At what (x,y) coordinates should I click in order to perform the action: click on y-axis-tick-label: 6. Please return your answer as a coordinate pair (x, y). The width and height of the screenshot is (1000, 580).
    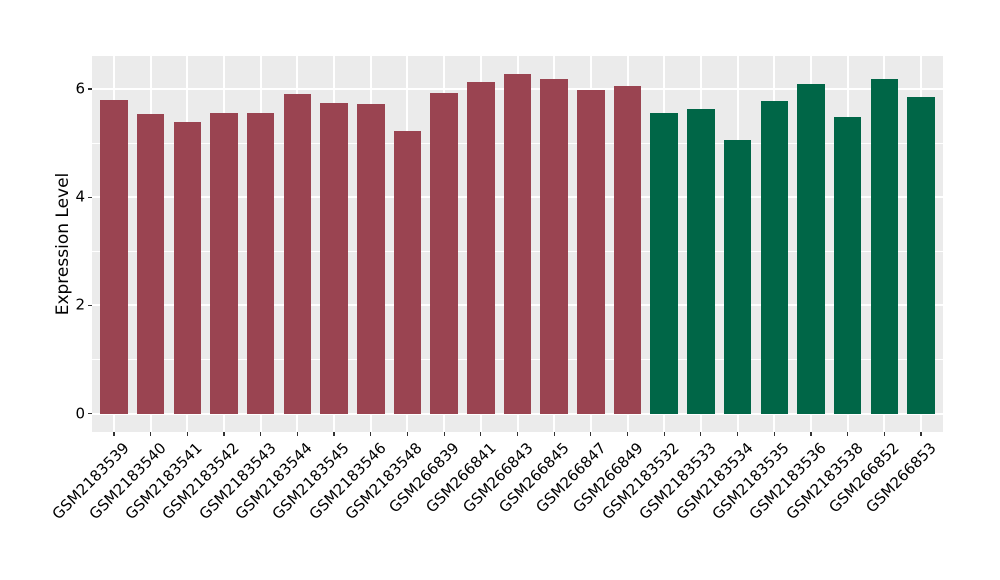
    Looking at the image, I should click on (80, 88).